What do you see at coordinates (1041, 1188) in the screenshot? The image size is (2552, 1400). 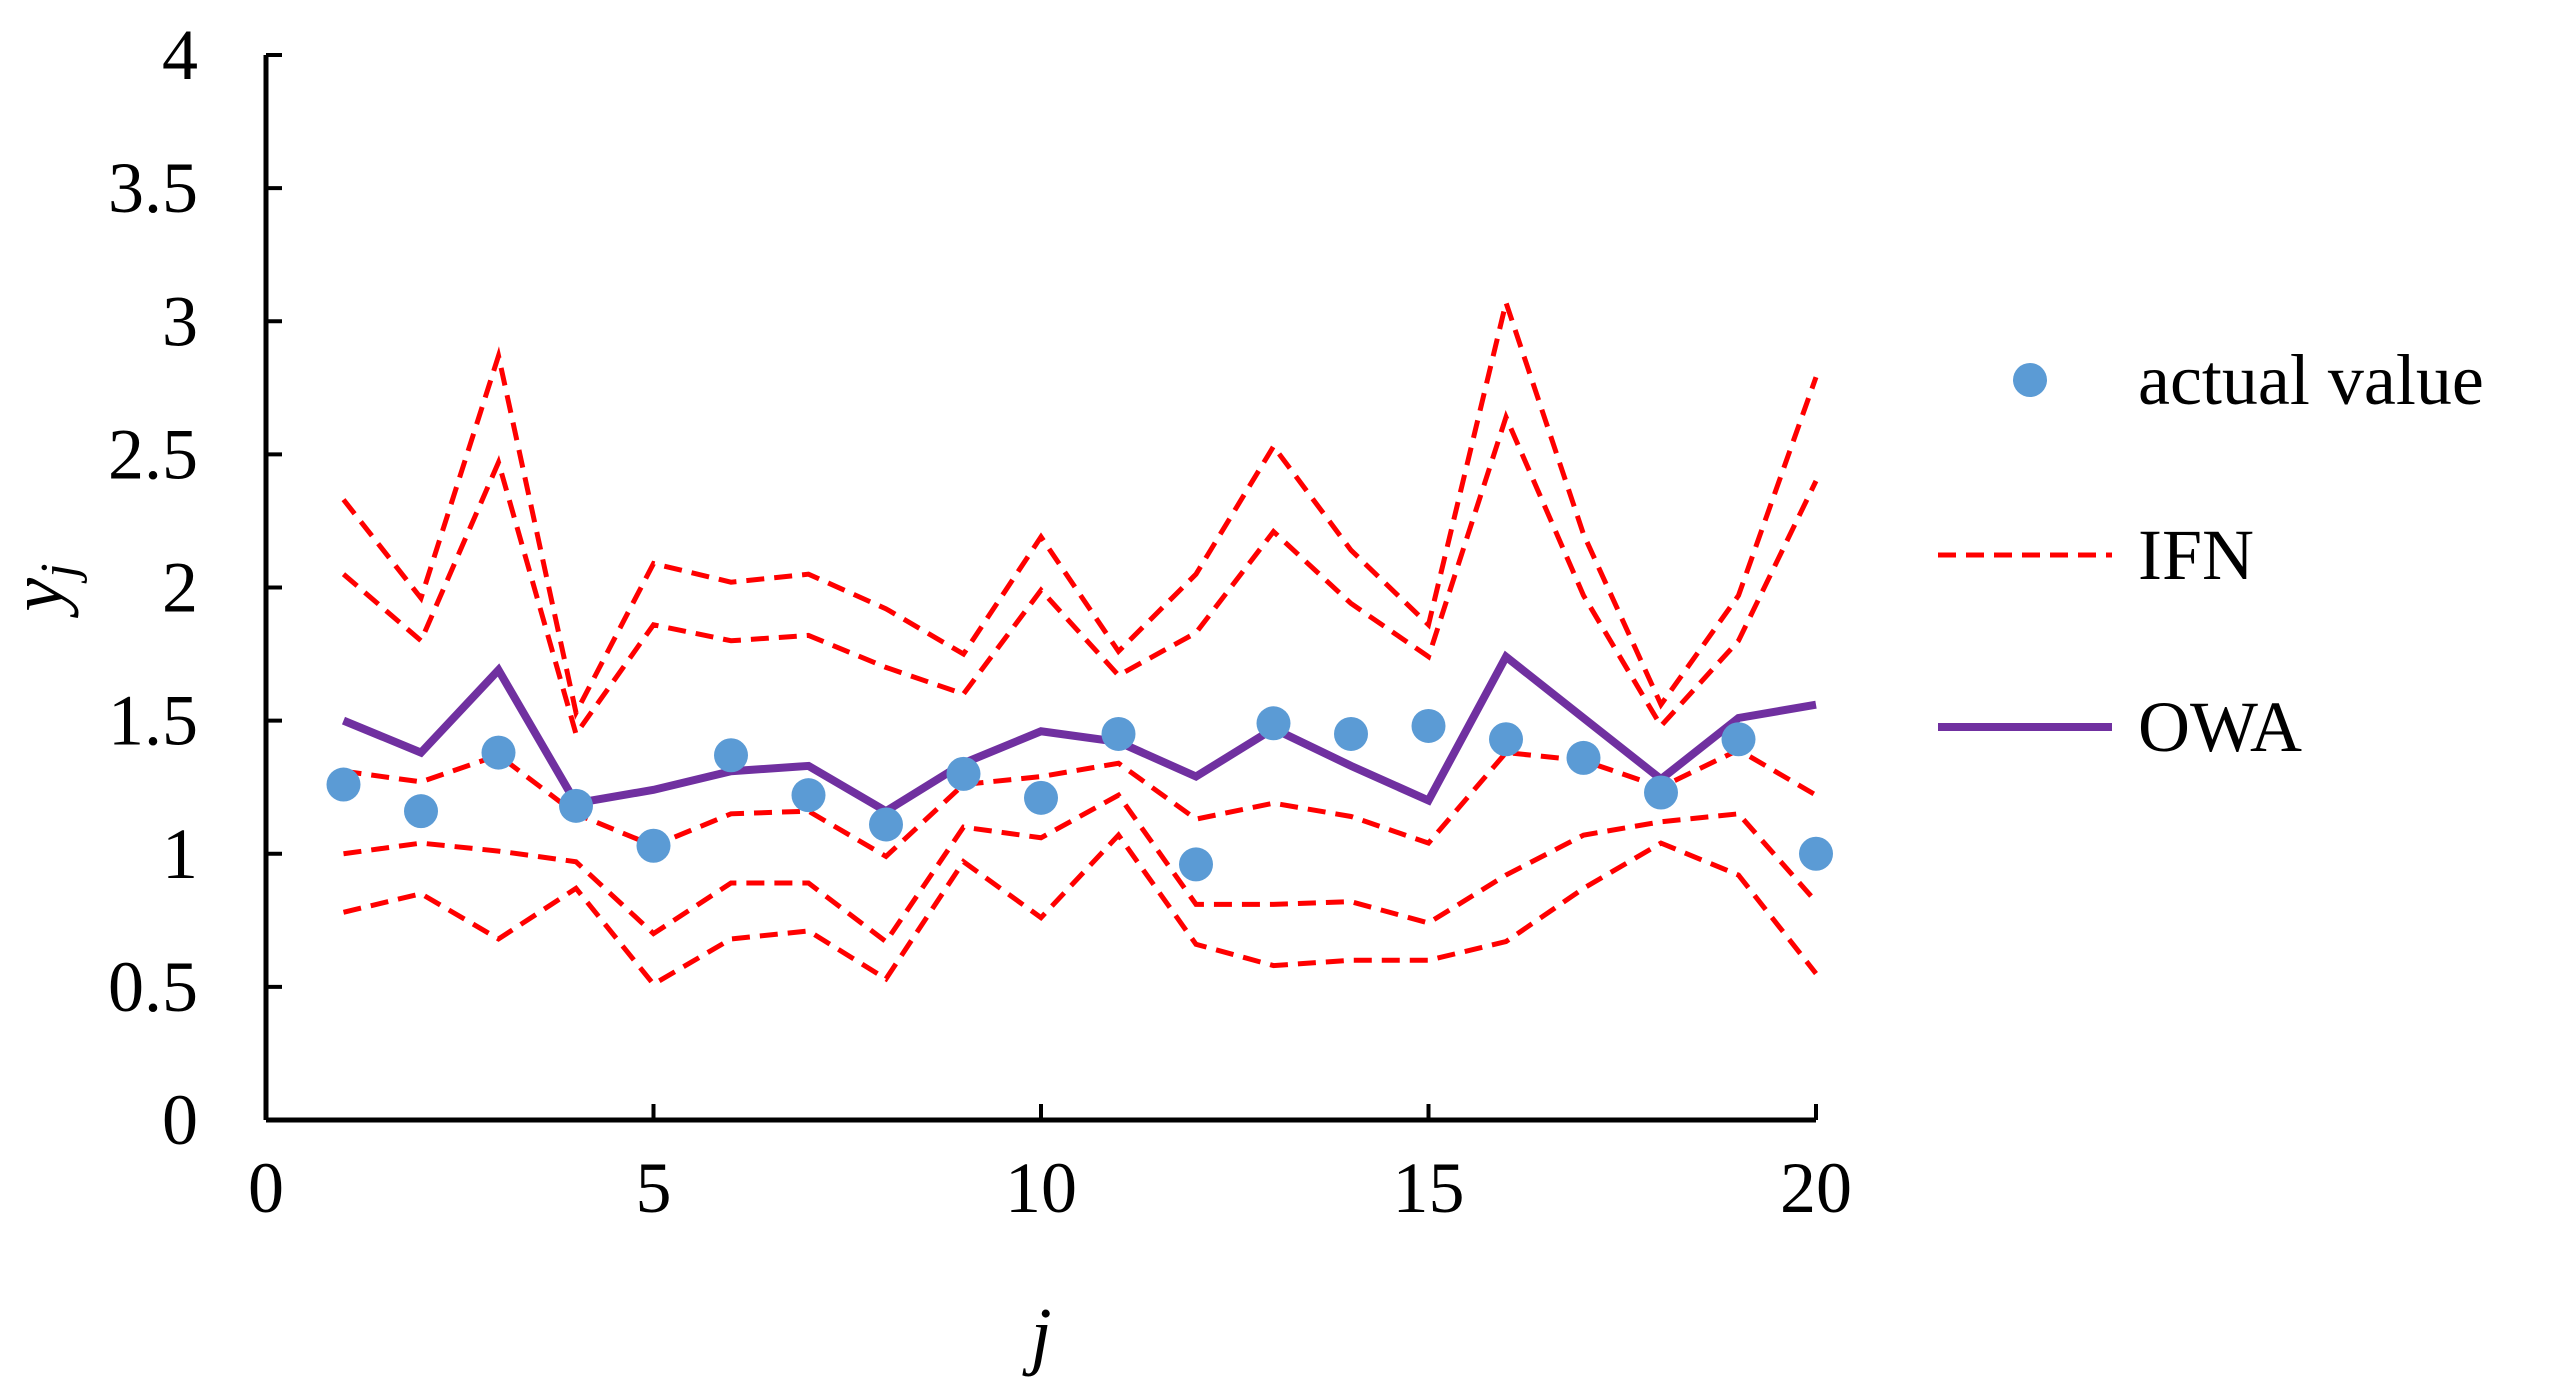 I see `x-tick-label: 10` at bounding box center [1041, 1188].